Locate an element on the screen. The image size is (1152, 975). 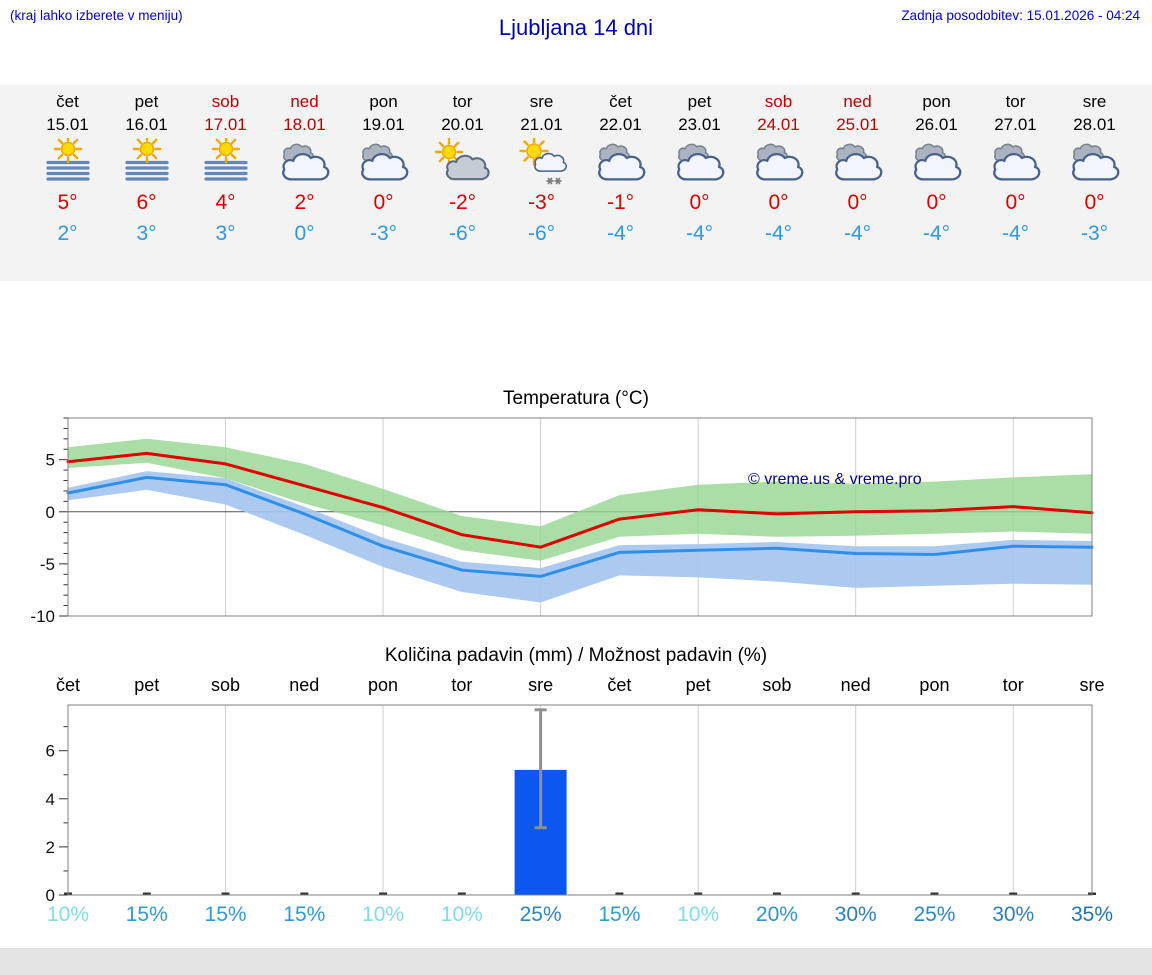
forecast-day: čet 15.01 5° 2° is located at coordinates (67, 186).